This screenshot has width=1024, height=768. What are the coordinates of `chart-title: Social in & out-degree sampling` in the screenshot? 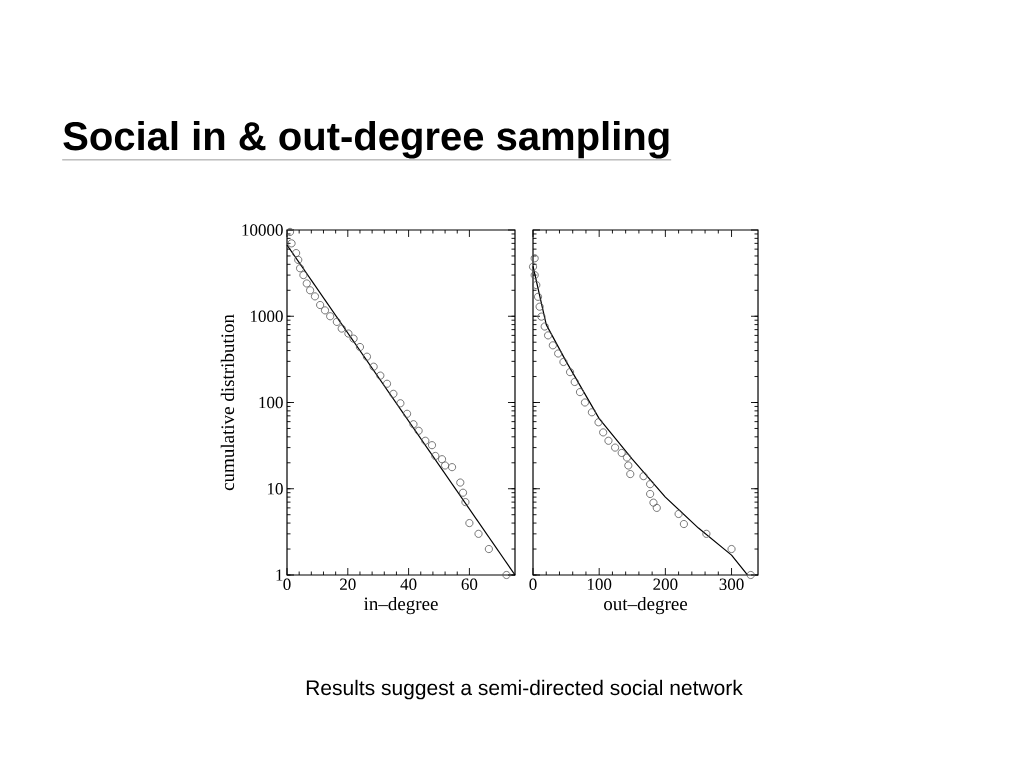 It's located at (366, 140).